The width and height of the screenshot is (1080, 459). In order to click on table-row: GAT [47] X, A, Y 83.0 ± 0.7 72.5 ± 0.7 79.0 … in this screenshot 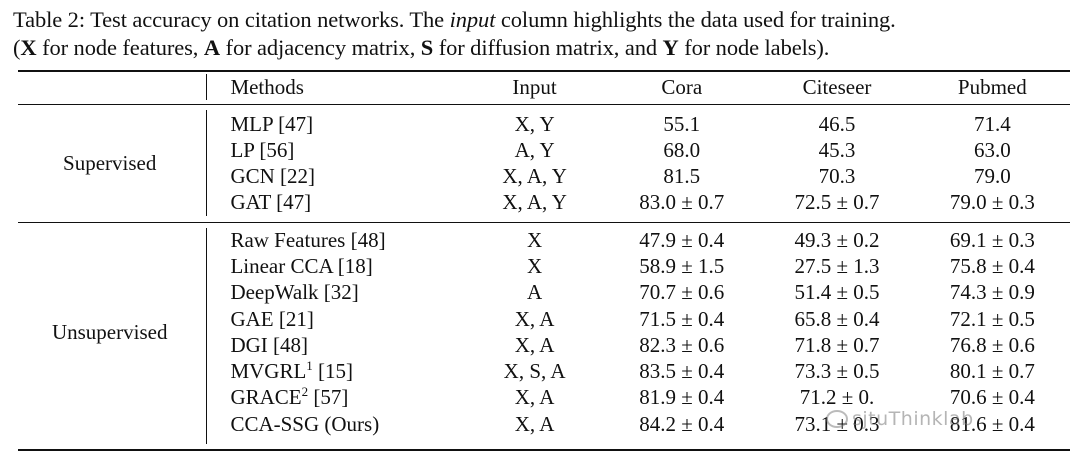, I will do `click(544, 202)`.